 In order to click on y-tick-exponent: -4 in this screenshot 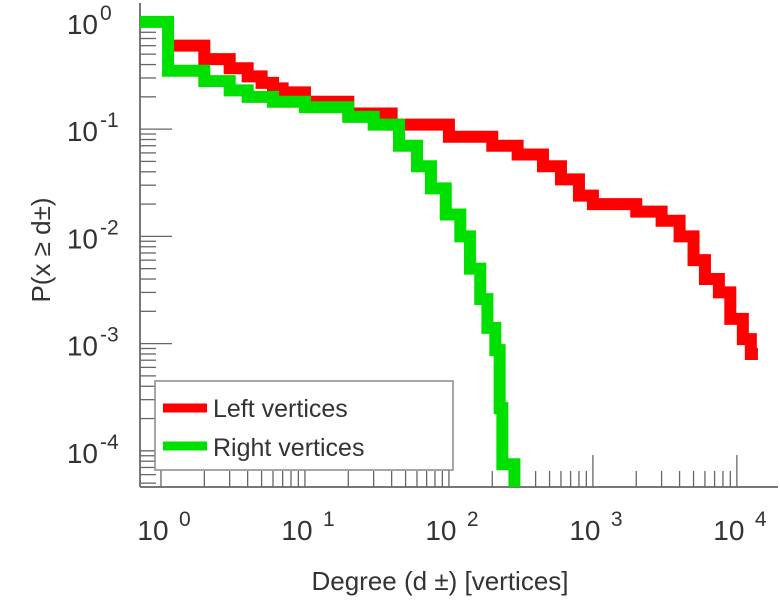, I will do `click(109, 442)`.